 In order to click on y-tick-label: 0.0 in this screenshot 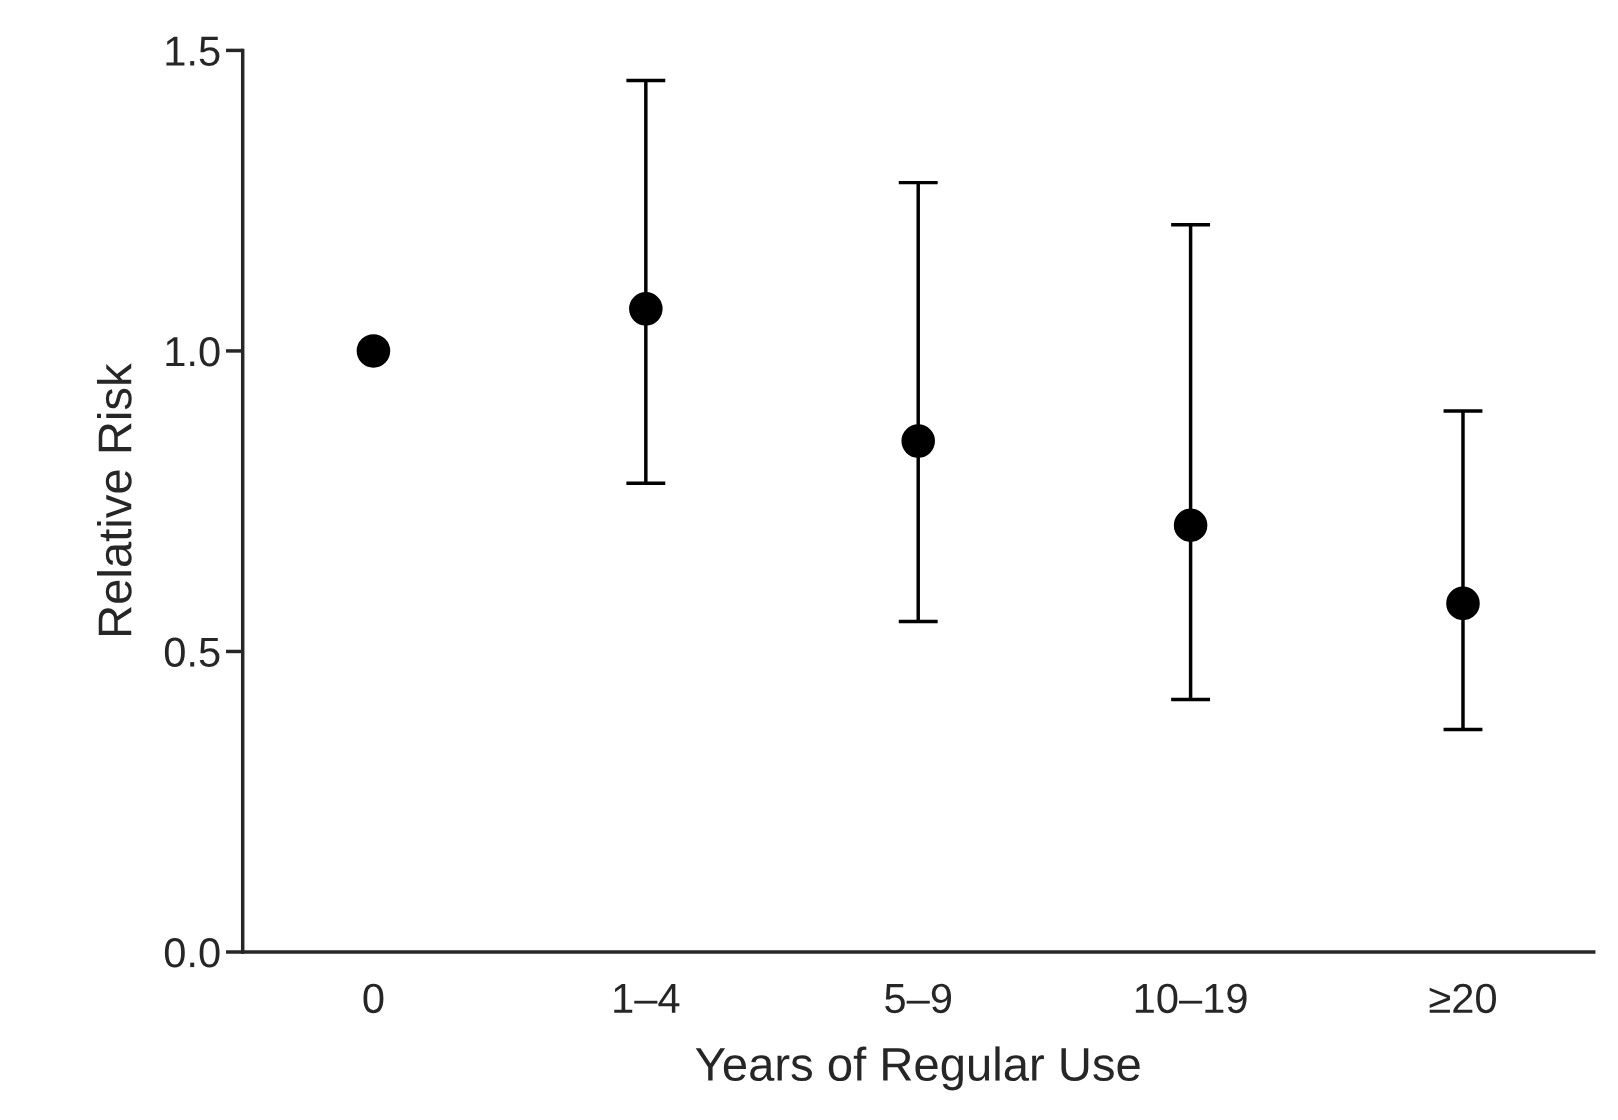, I will do `click(192, 953)`.